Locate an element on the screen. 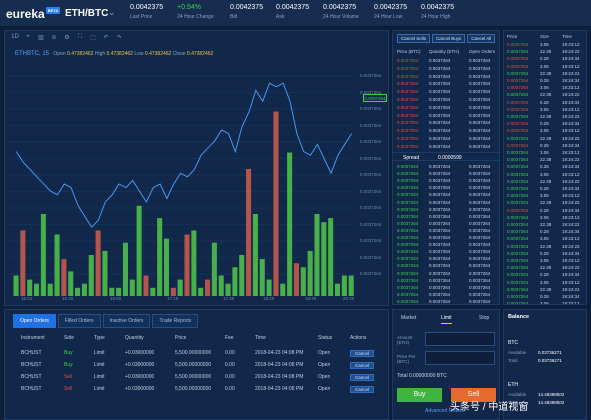 The height and width of the screenshot is (420, 591). amount-input is located at coordinates (460, 339).